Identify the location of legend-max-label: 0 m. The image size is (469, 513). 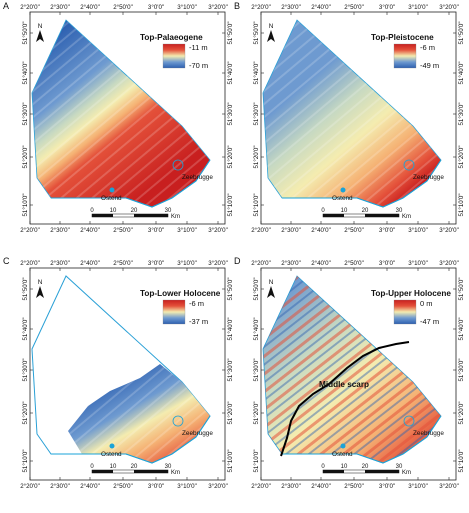
(426, 303).